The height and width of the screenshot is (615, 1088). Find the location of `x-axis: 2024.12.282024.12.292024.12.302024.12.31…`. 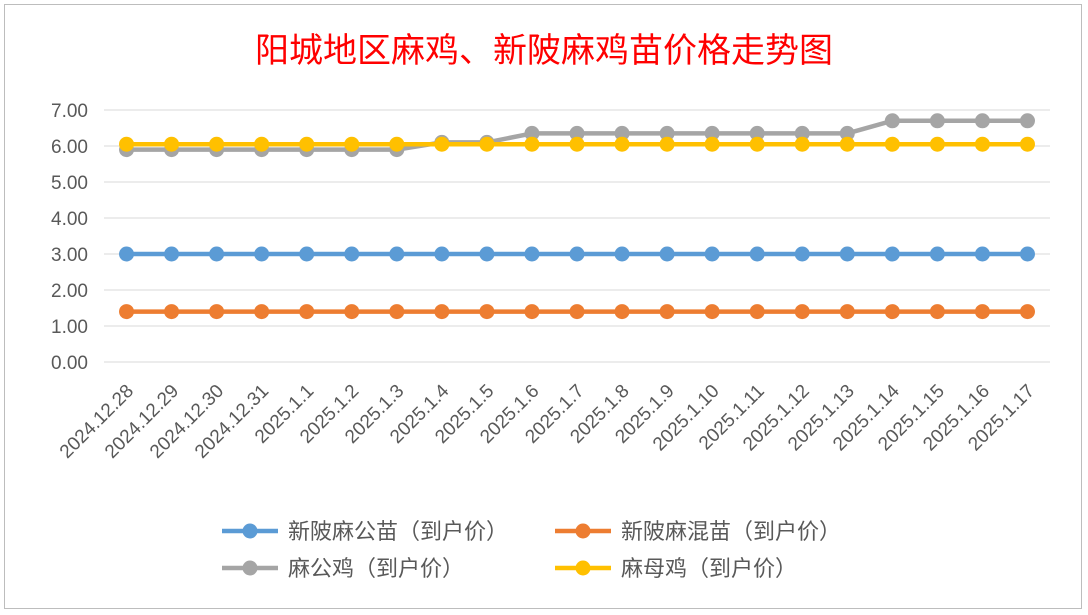

x-axis: 2024.12.282024.12.292024.12.302024.12.31… is located at coordinates (547, 421).